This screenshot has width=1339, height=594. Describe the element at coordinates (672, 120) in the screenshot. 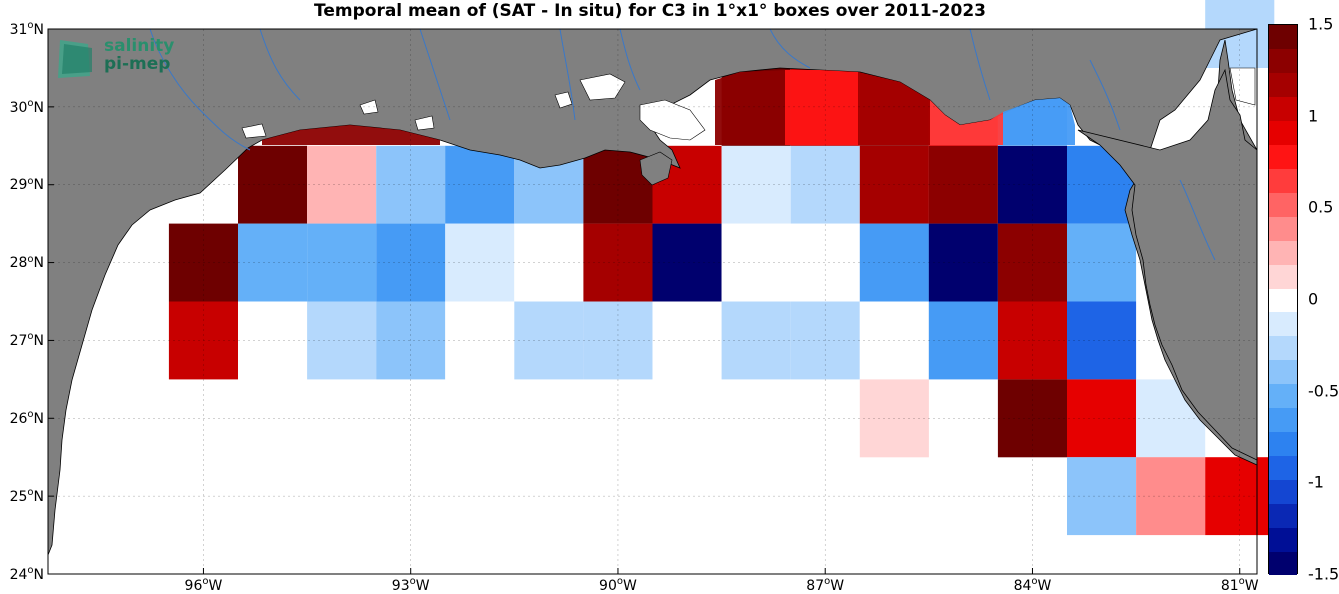

I see `delta-marsh` at that location.